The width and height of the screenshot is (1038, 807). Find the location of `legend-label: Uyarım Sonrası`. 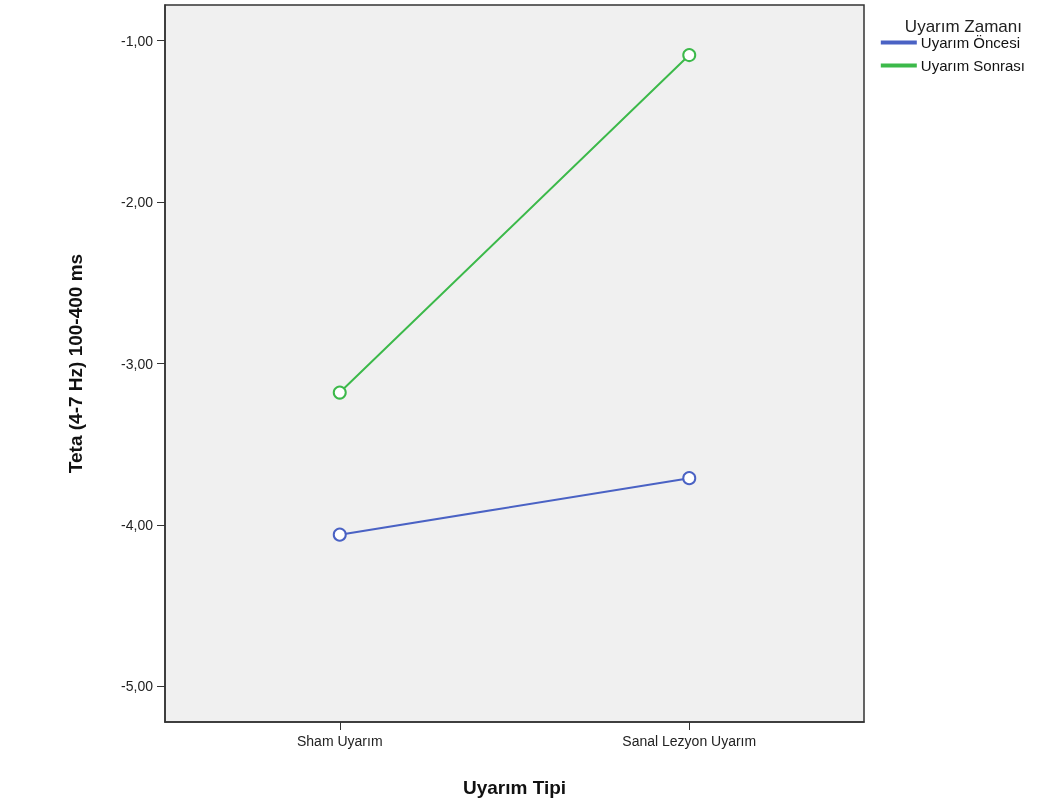

legend-label: Uyarım Sonrası is located at coordinates (973, 65).